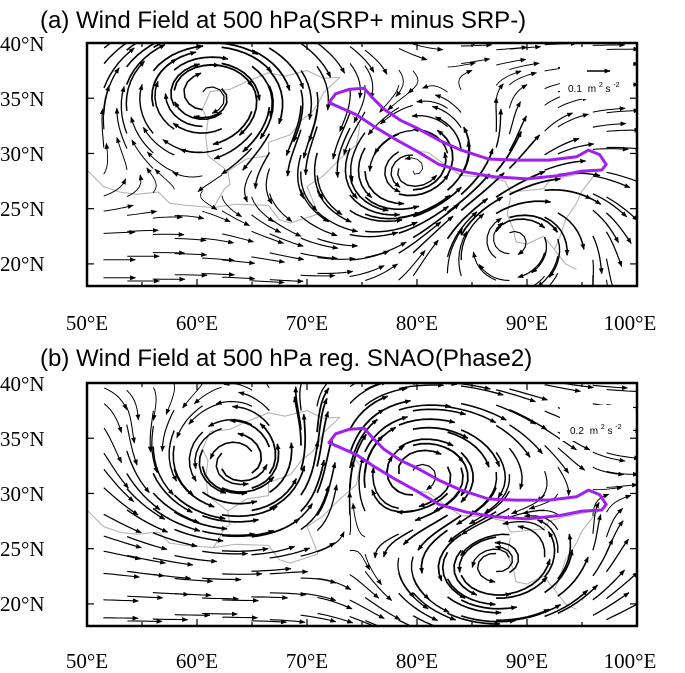  What do you see at coordinates (87, 661) in the screenshot?
I see `panel-b-lon-label-50: 50°E` at bounding box center [87, 661].